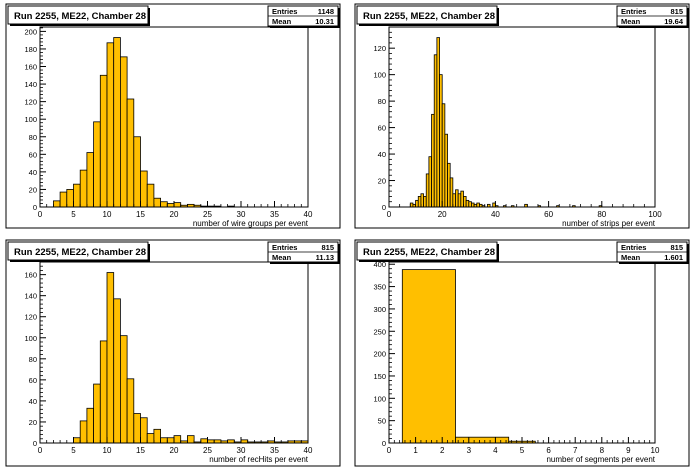 The width and height of the screenshot is (696, 472). I want to click on x-tick-label: 3, so click(469, 450).